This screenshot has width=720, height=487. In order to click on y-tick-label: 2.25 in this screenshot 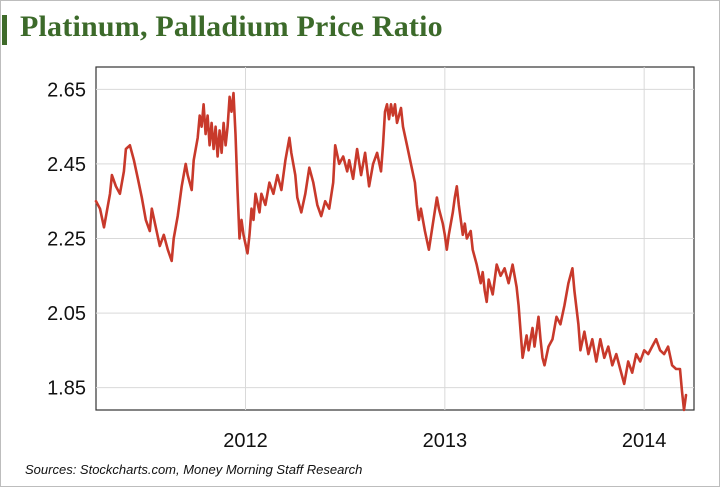, I will do `click(66, 240)`.